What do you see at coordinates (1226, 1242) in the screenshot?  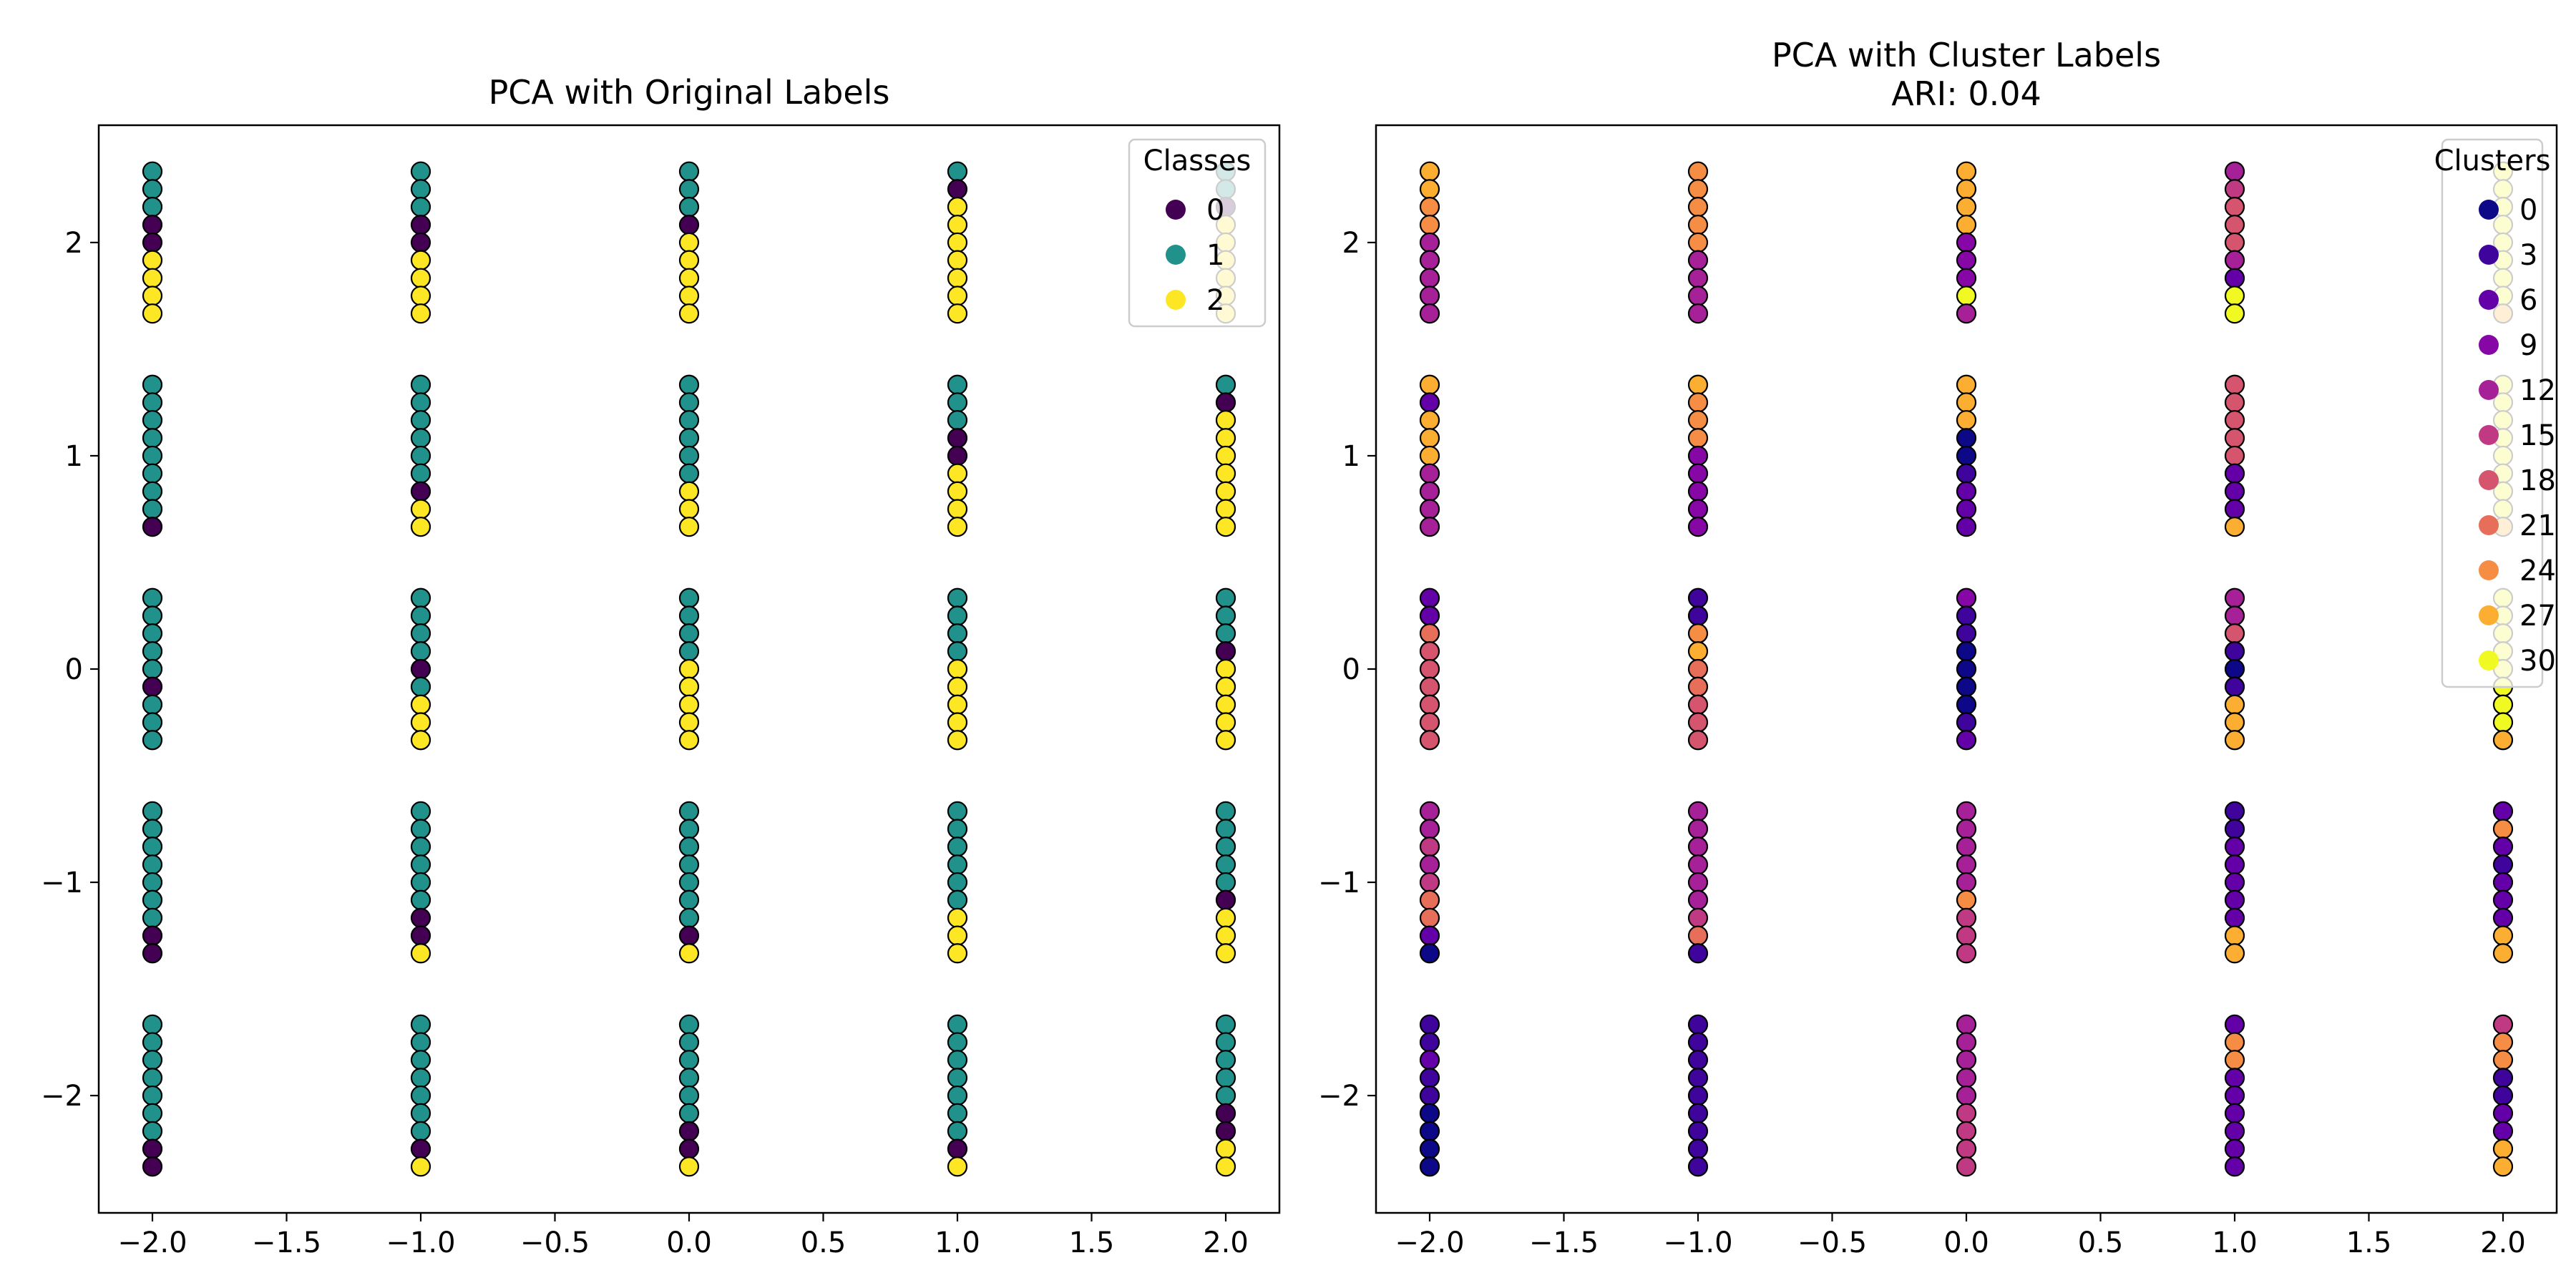 I see `x-tick-label: 2.0` at bounding box center [1226, 1242].